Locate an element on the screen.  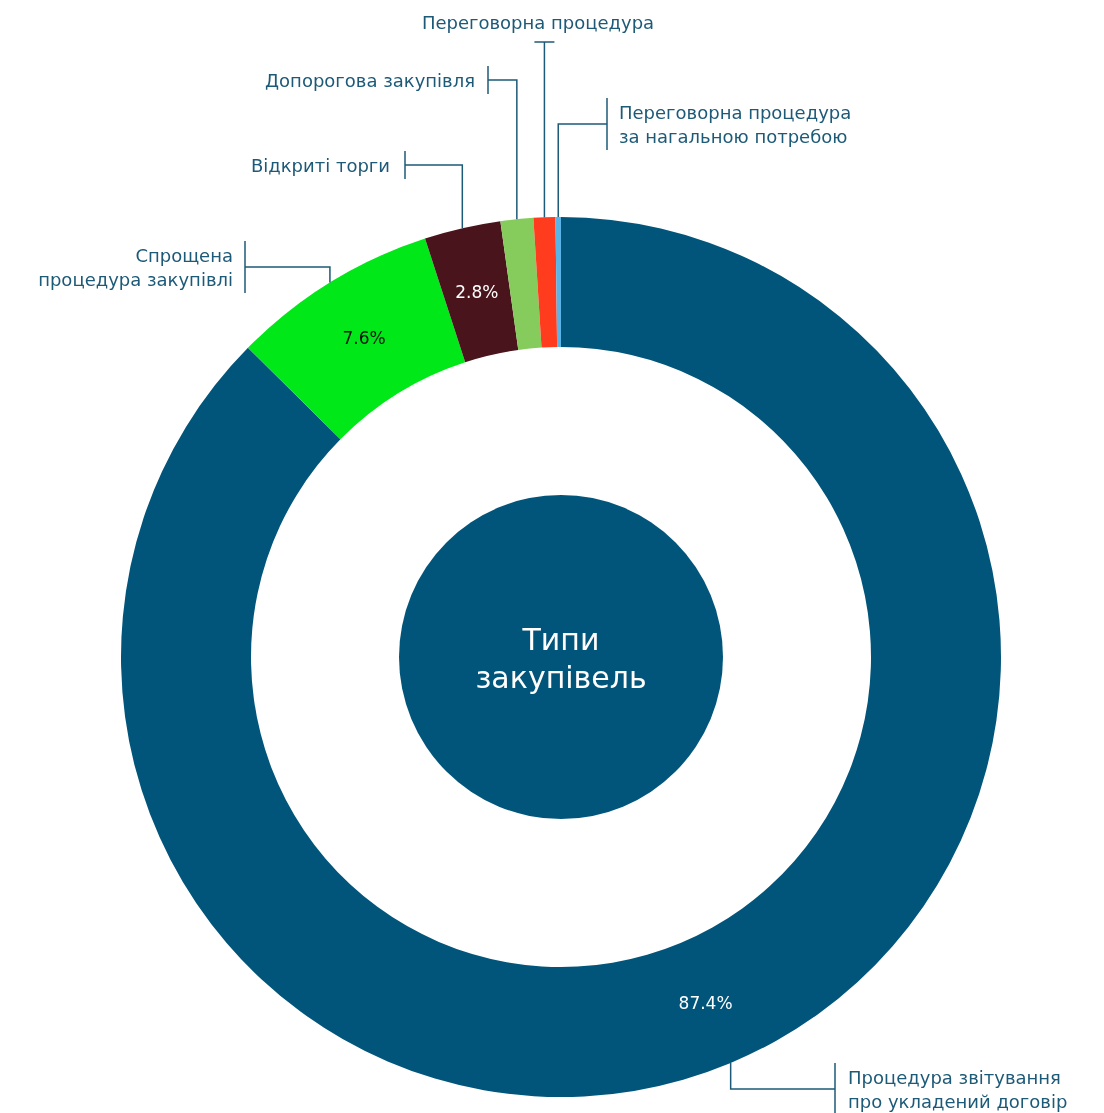
slice-label: Переговорна процедура за нагальною потребою is located at coordinates (735, 124).